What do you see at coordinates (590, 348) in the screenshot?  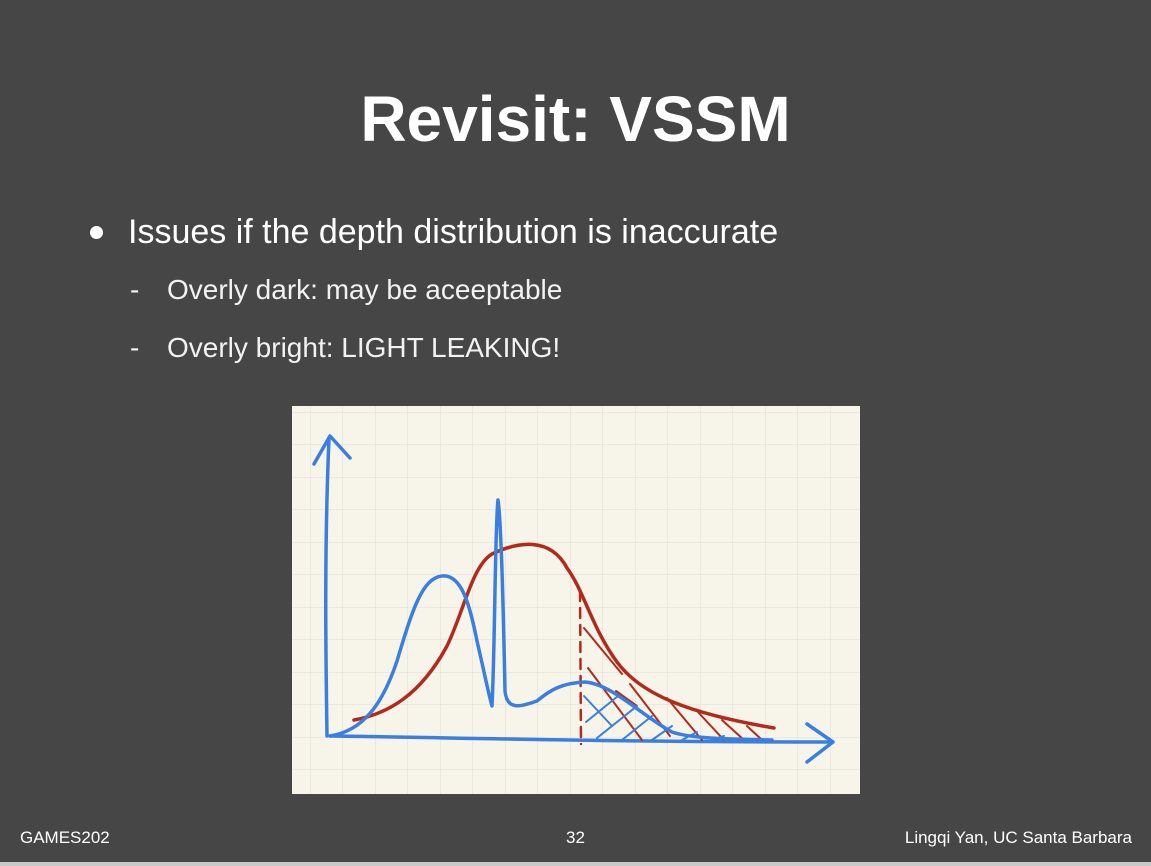 I see `sub-bullet-item: - Overly bright: LIGHT LEAKING!` at bounding box center [590, 348].